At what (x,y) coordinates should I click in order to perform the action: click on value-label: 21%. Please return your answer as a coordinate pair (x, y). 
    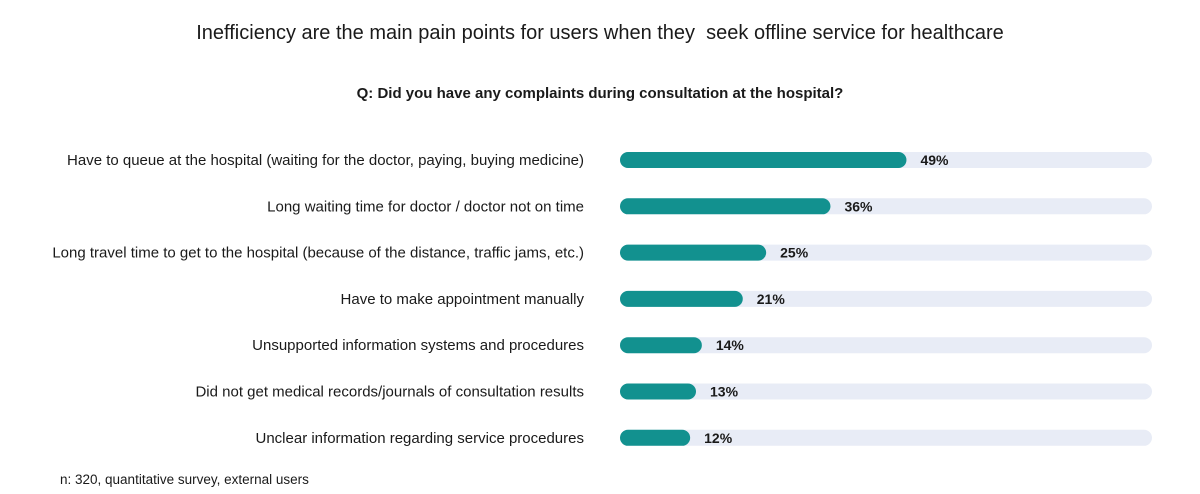
    Looking at the image, I should click on (771, 299).